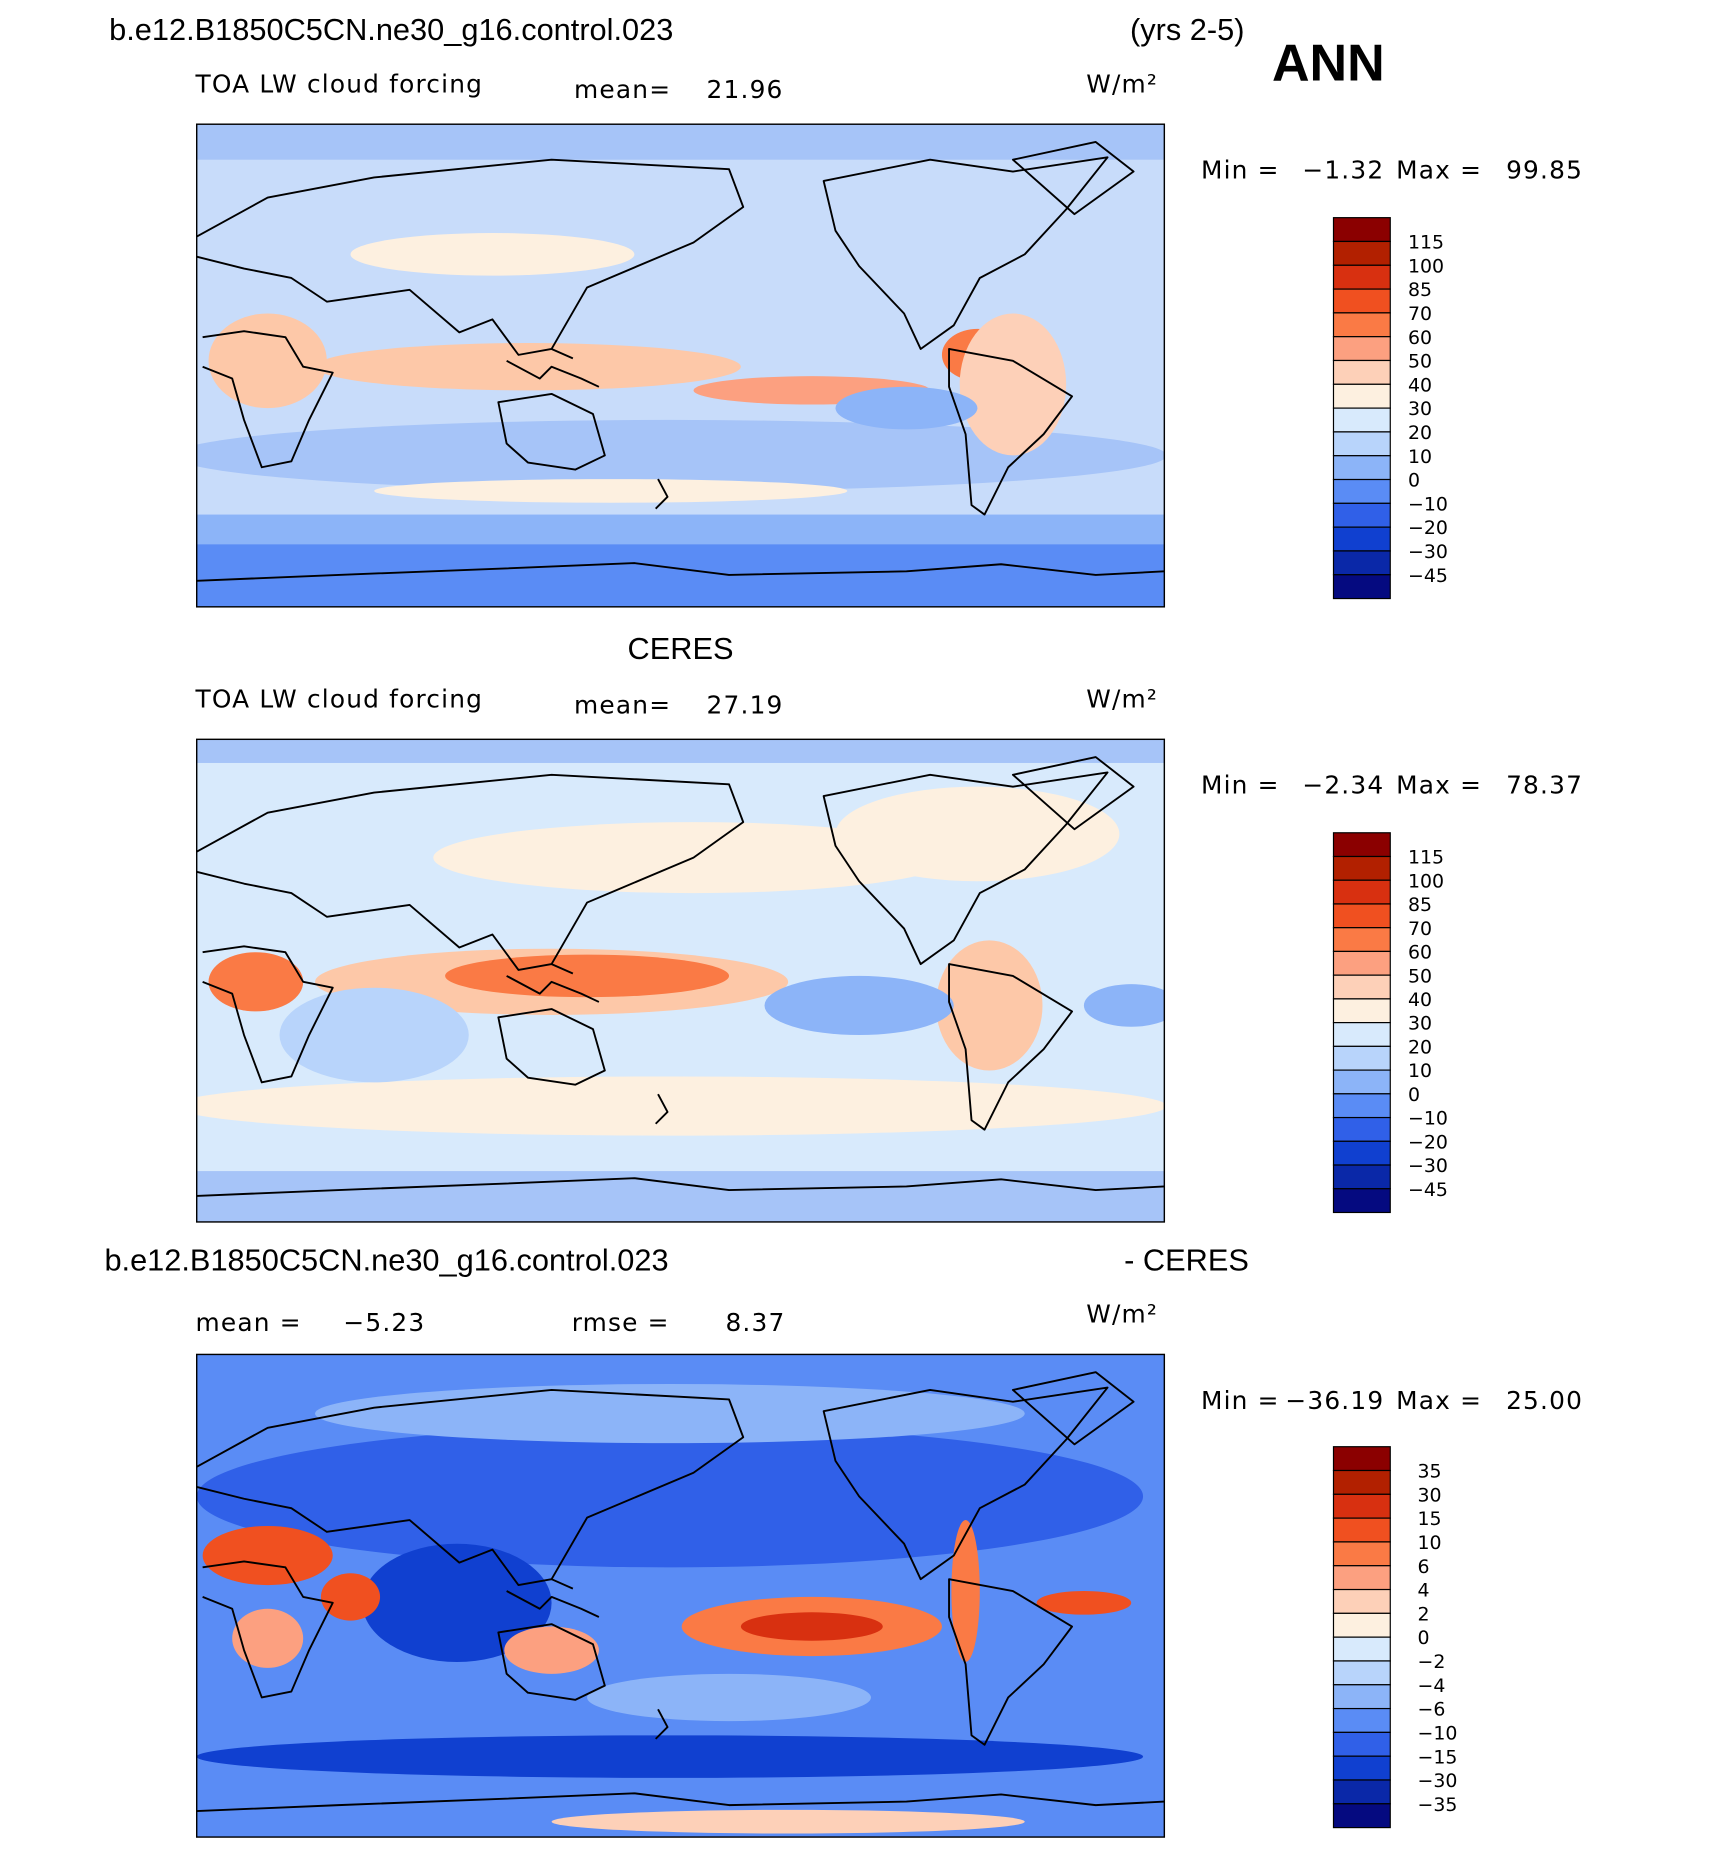 The width and height of the screenshot is (1710, 1869). I want to click on mean-label: mean=, so click(622, 89).